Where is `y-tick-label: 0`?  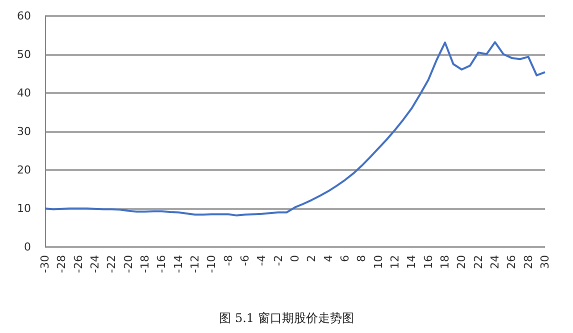
y-tick-label: 0 is located at coordinates (27, 247).